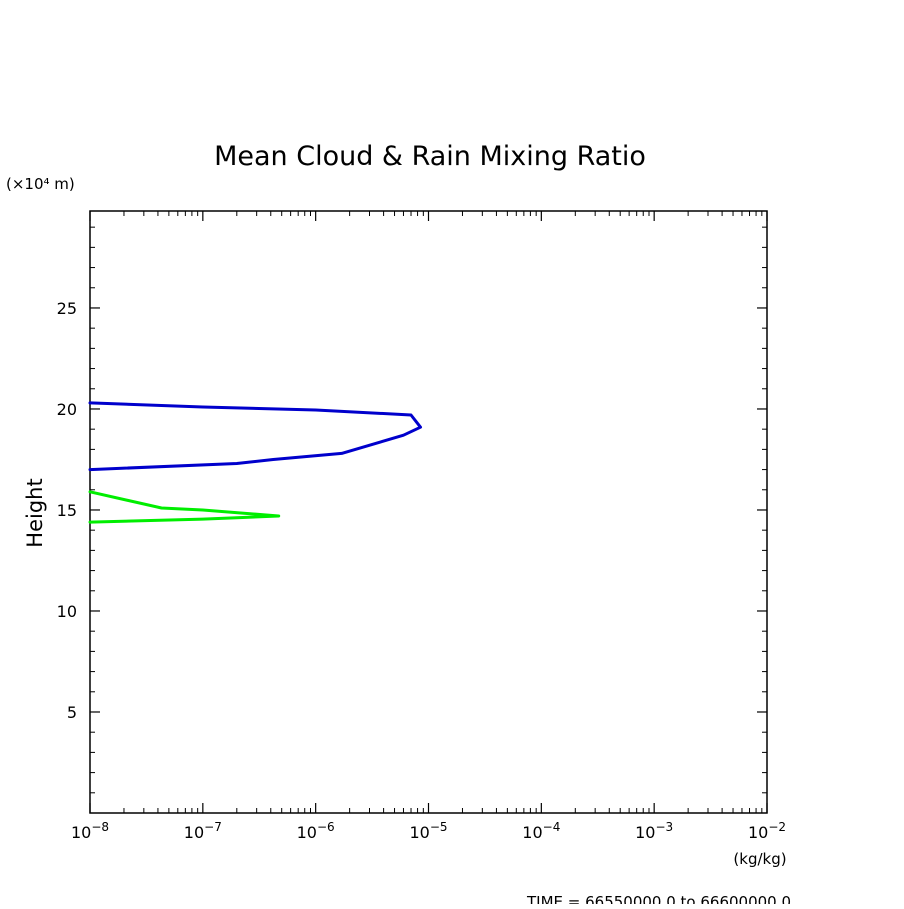  Describe the element at coordinates (541, 831) in the screenshot. I see `x-tick-label: 10⁻⁴` at that location.